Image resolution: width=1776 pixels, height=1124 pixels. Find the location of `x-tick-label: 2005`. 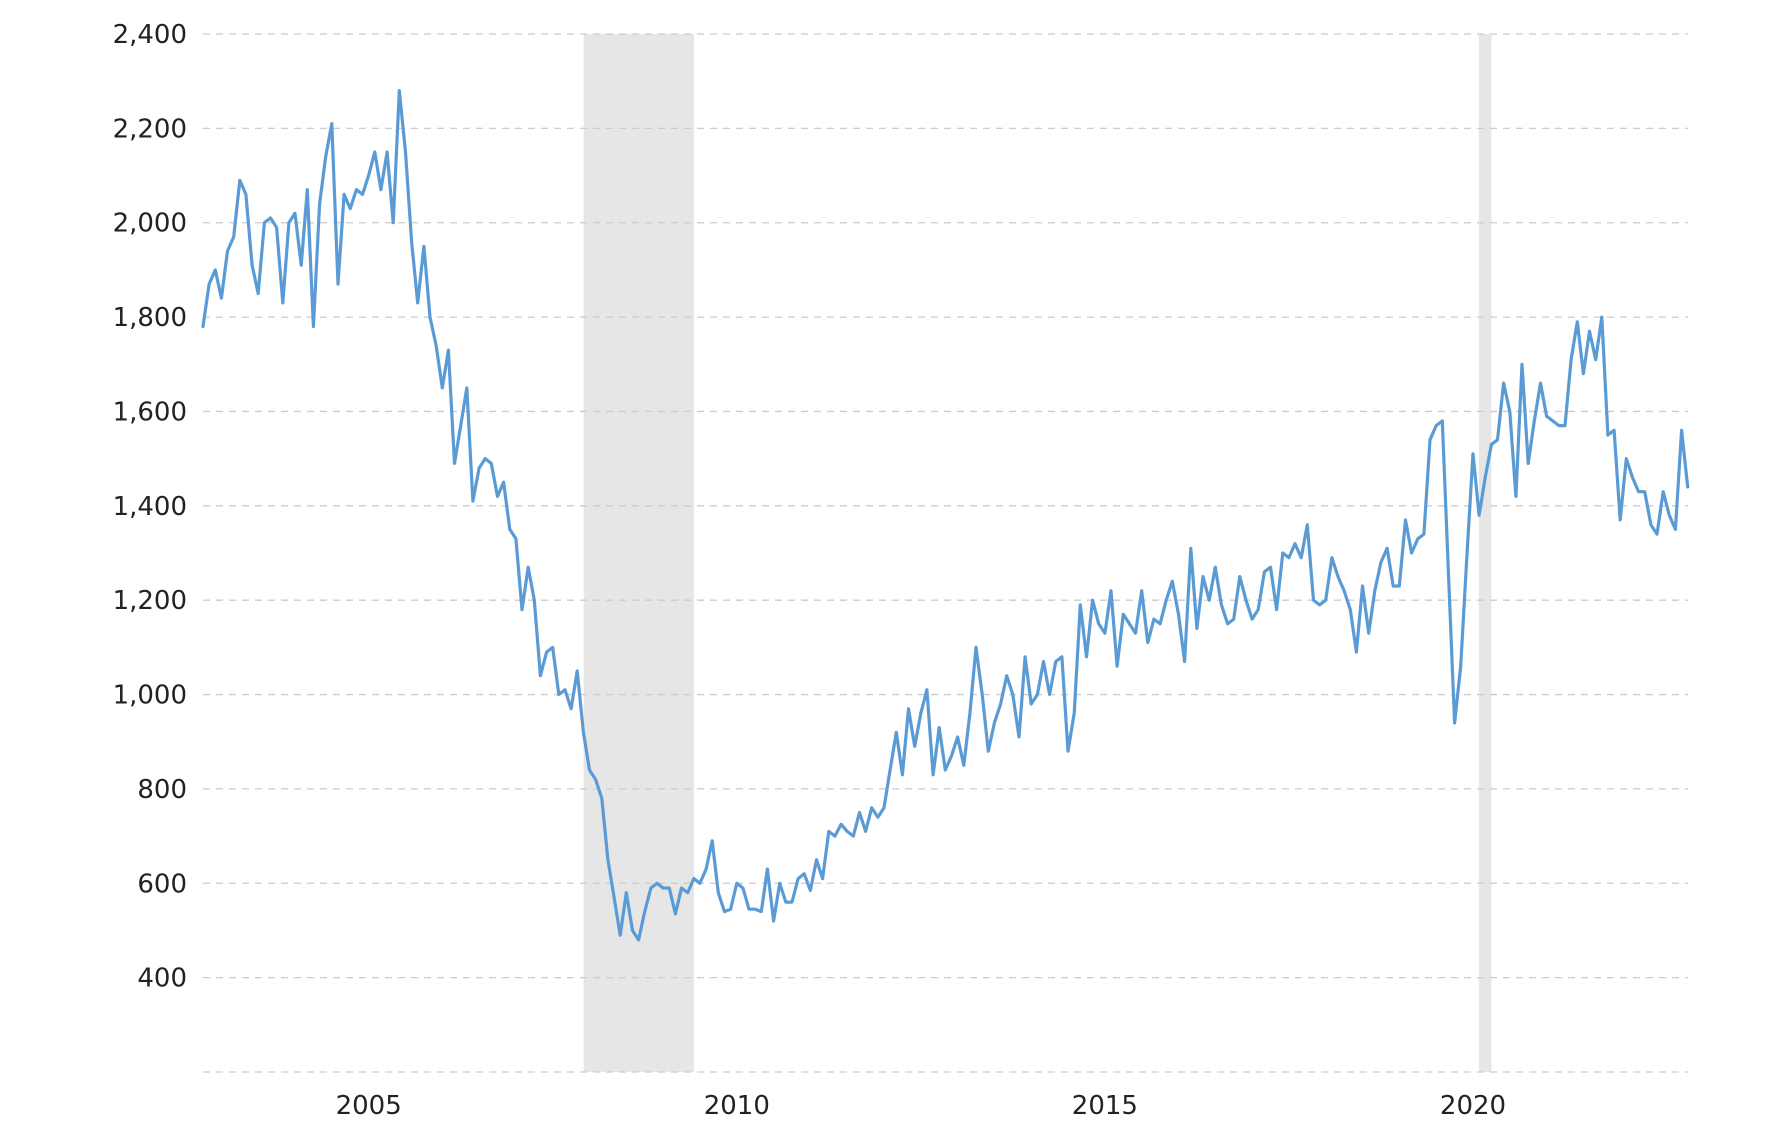

x-tick-label: 2005 is located at coordinates (369, 1105).